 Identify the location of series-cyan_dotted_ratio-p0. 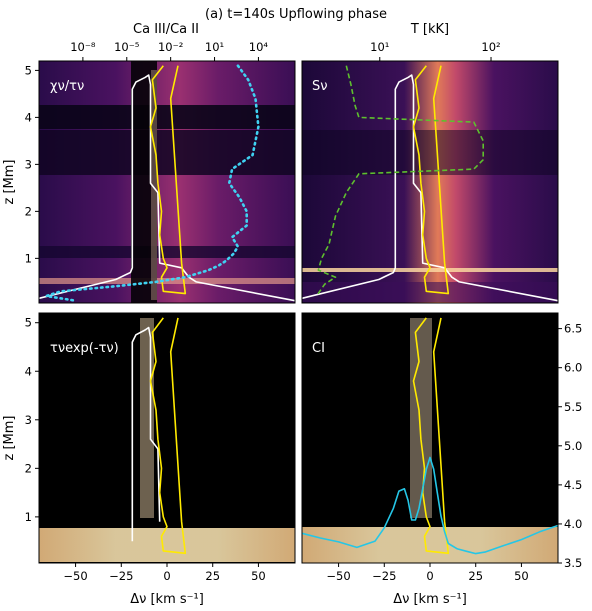
(152, 183).